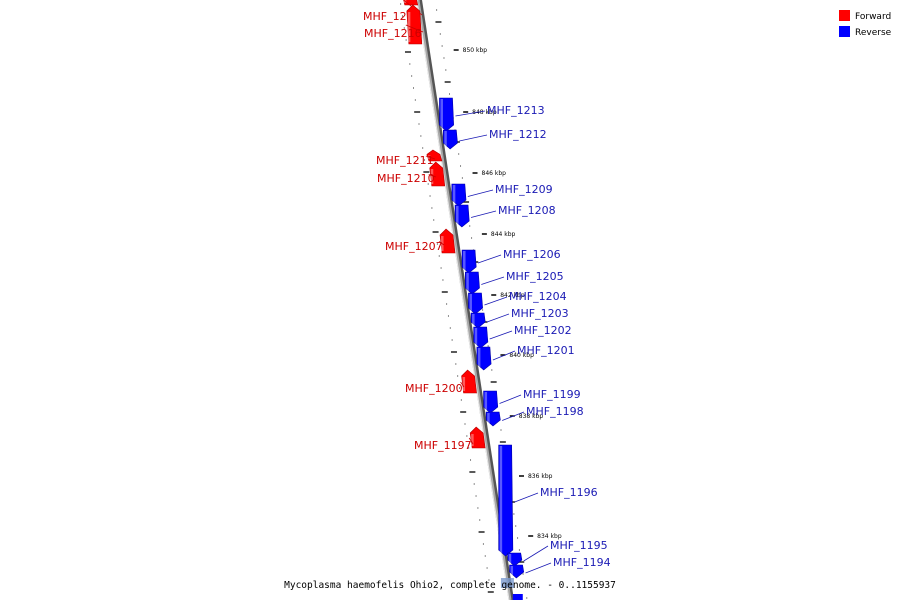 The image size is (900, 600). Describe the element at coordinates (392, 16) in the screenshot. I see `gene-label: MHF_1217` at that location.